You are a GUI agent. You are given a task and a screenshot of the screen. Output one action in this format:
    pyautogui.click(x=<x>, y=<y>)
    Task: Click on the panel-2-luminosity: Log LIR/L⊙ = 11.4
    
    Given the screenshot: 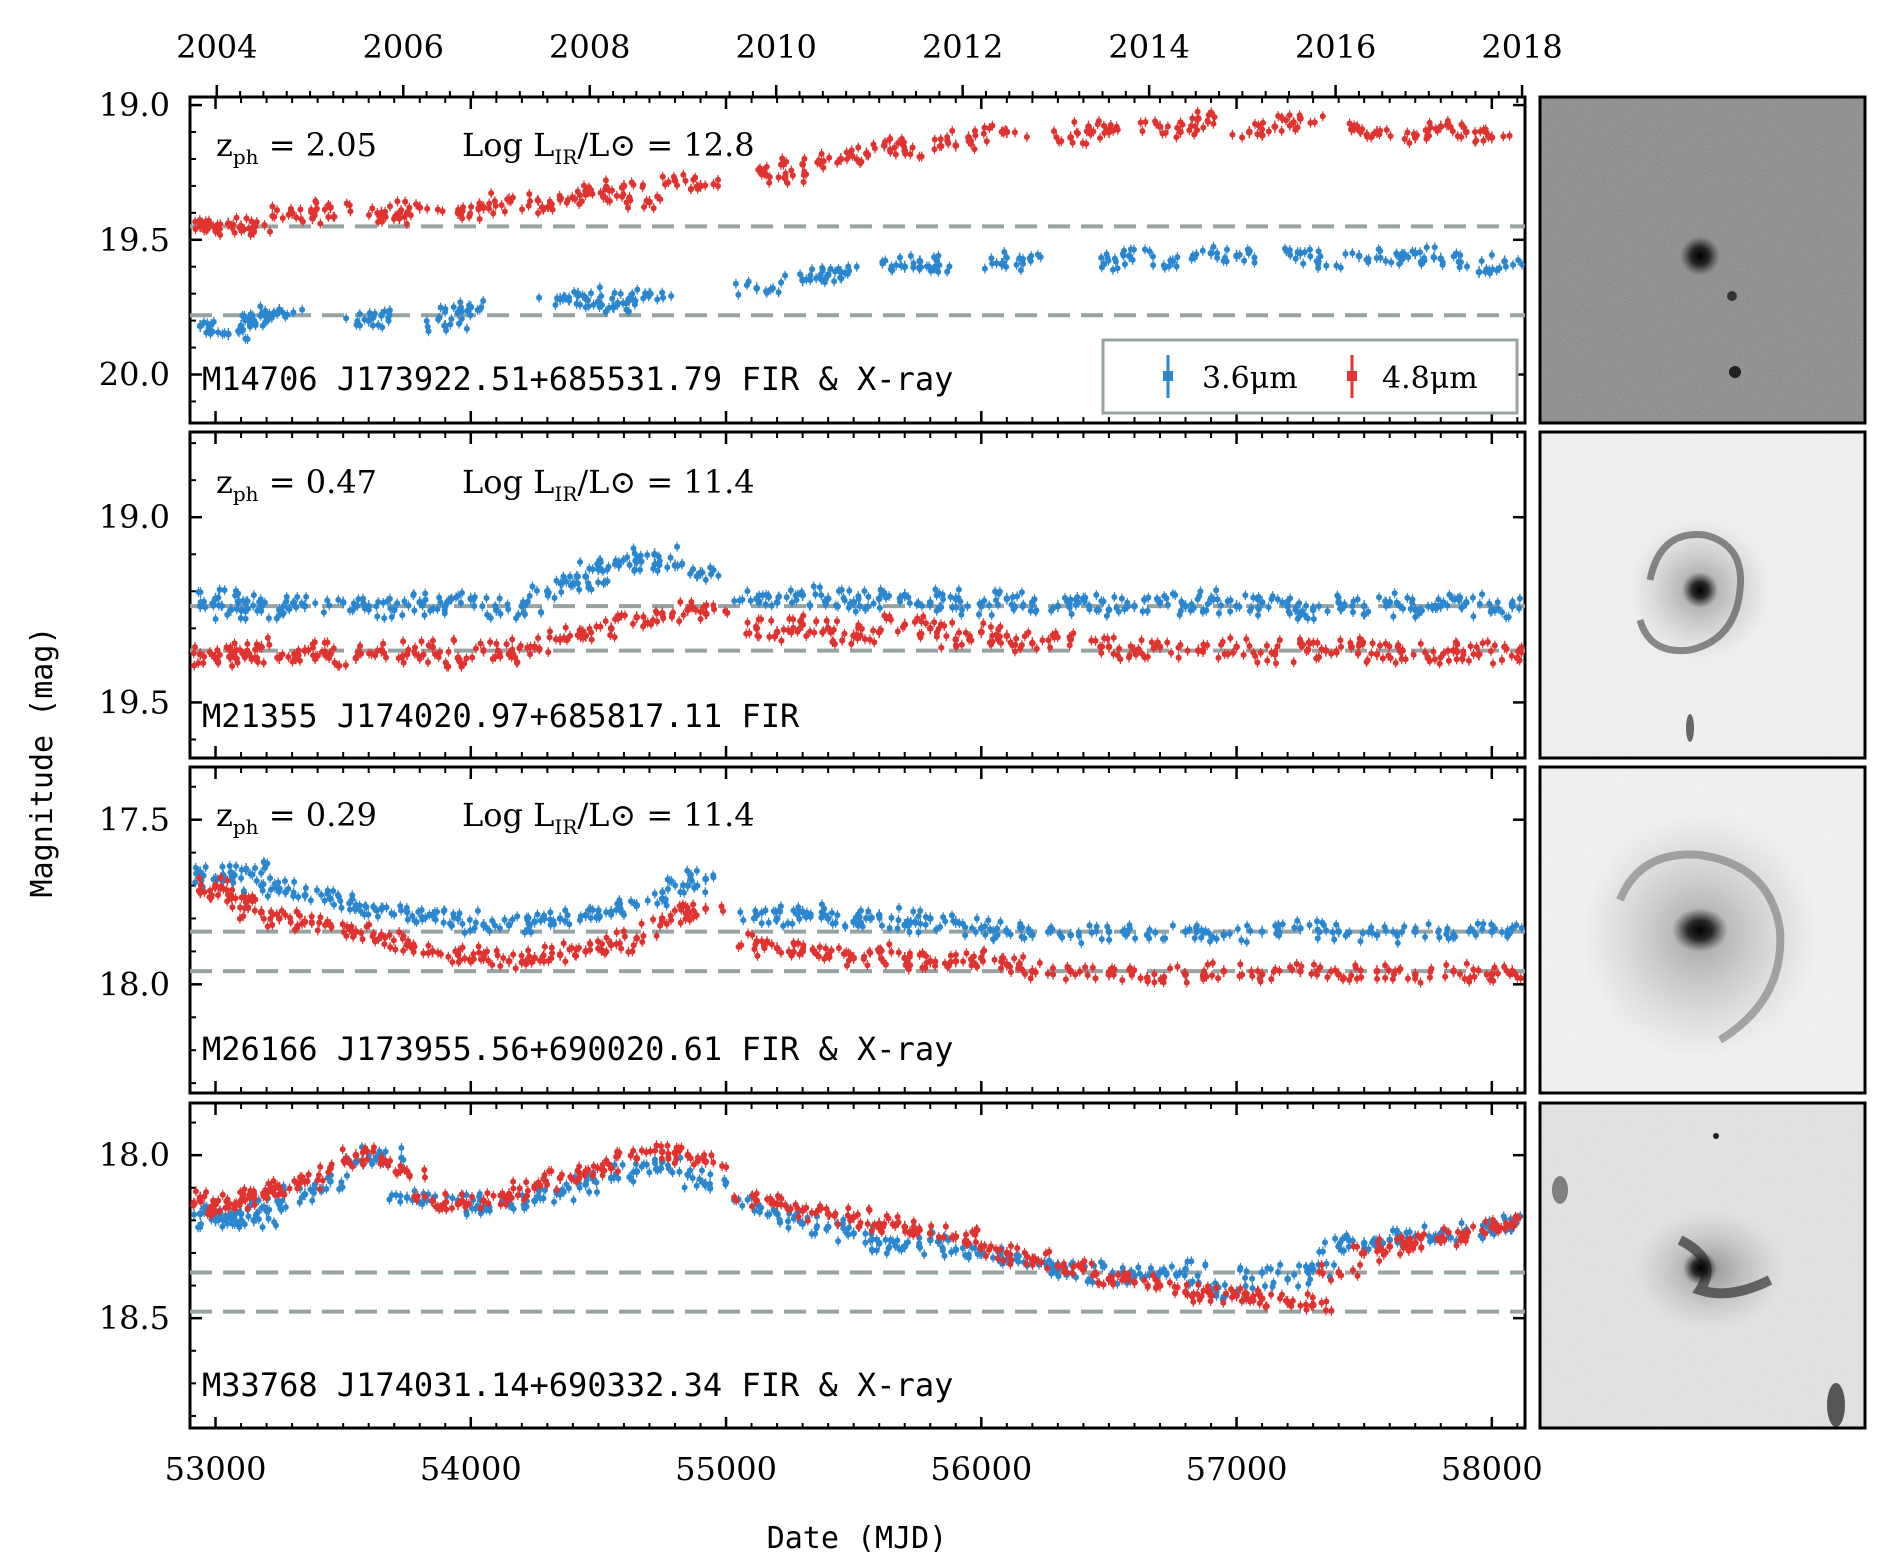 What is the action you would take?
    pyautogui.click(x=608, y=484)
    